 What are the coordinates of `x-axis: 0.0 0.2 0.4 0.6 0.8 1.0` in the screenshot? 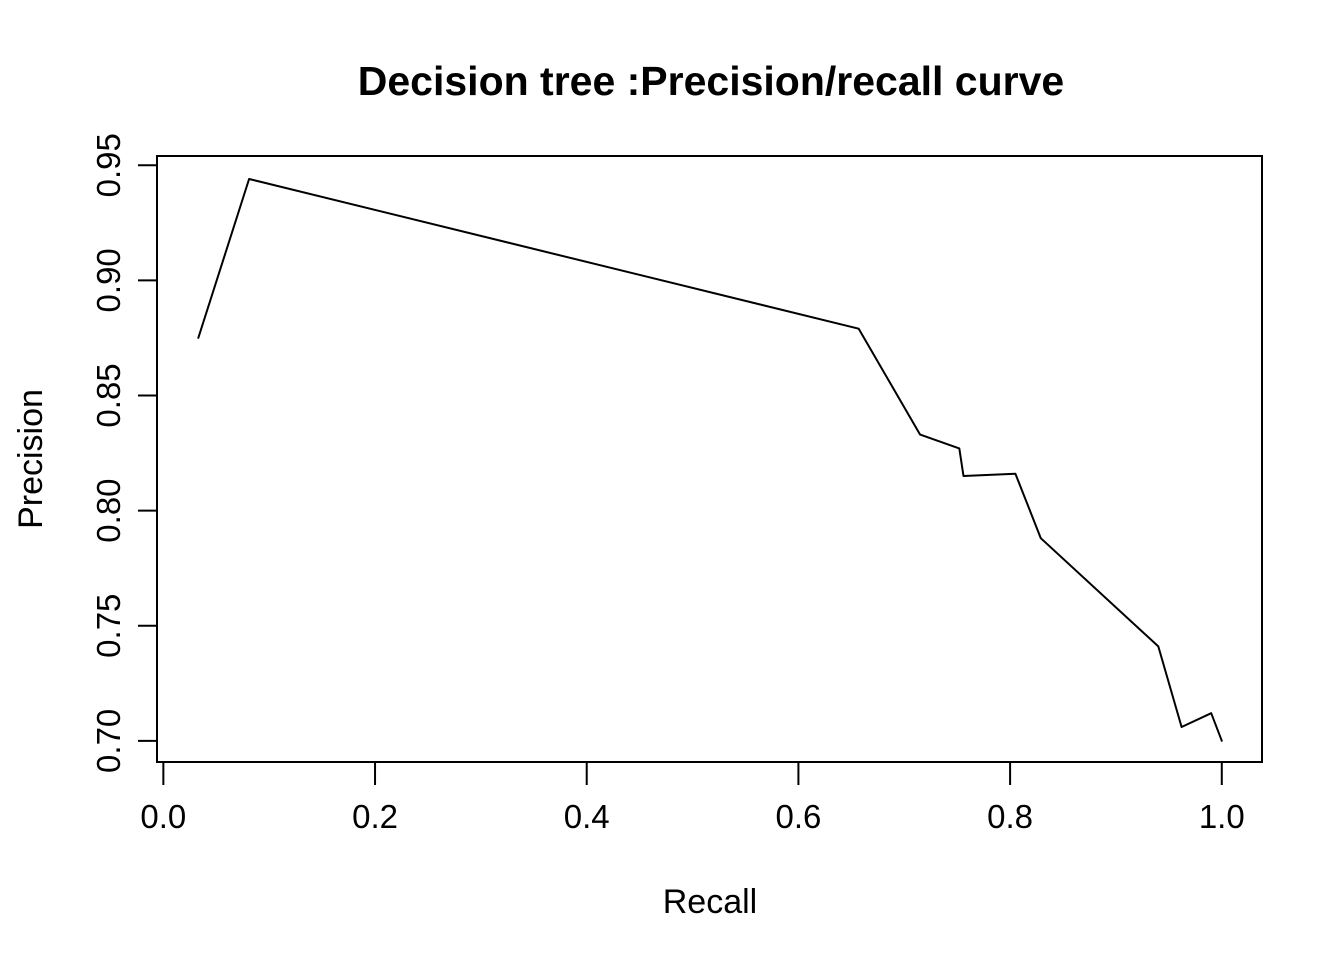 It's located at (692, 798).